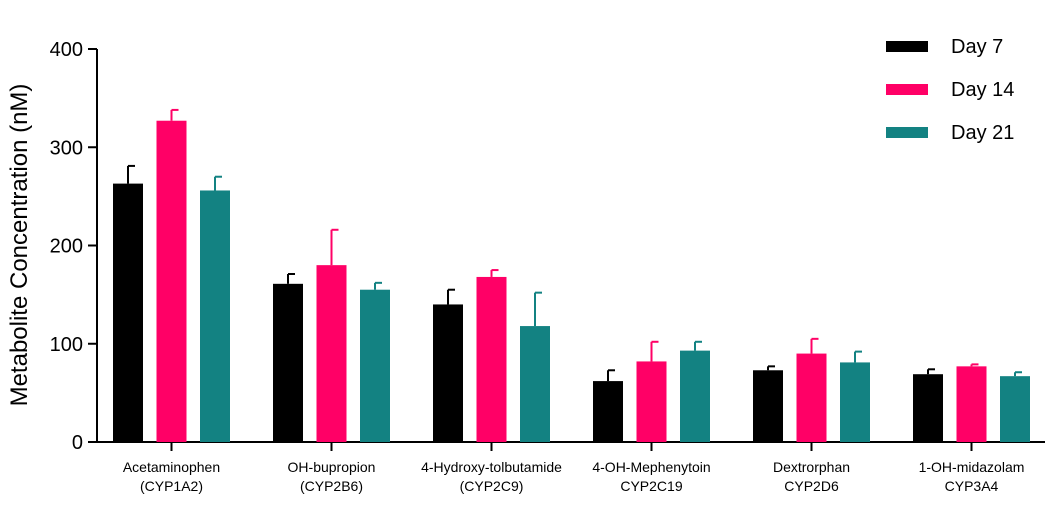 The height and width of the screenshot is (513, 1051). I want to click on x-tick-label-line: CYP3A4, so click(972, 486).